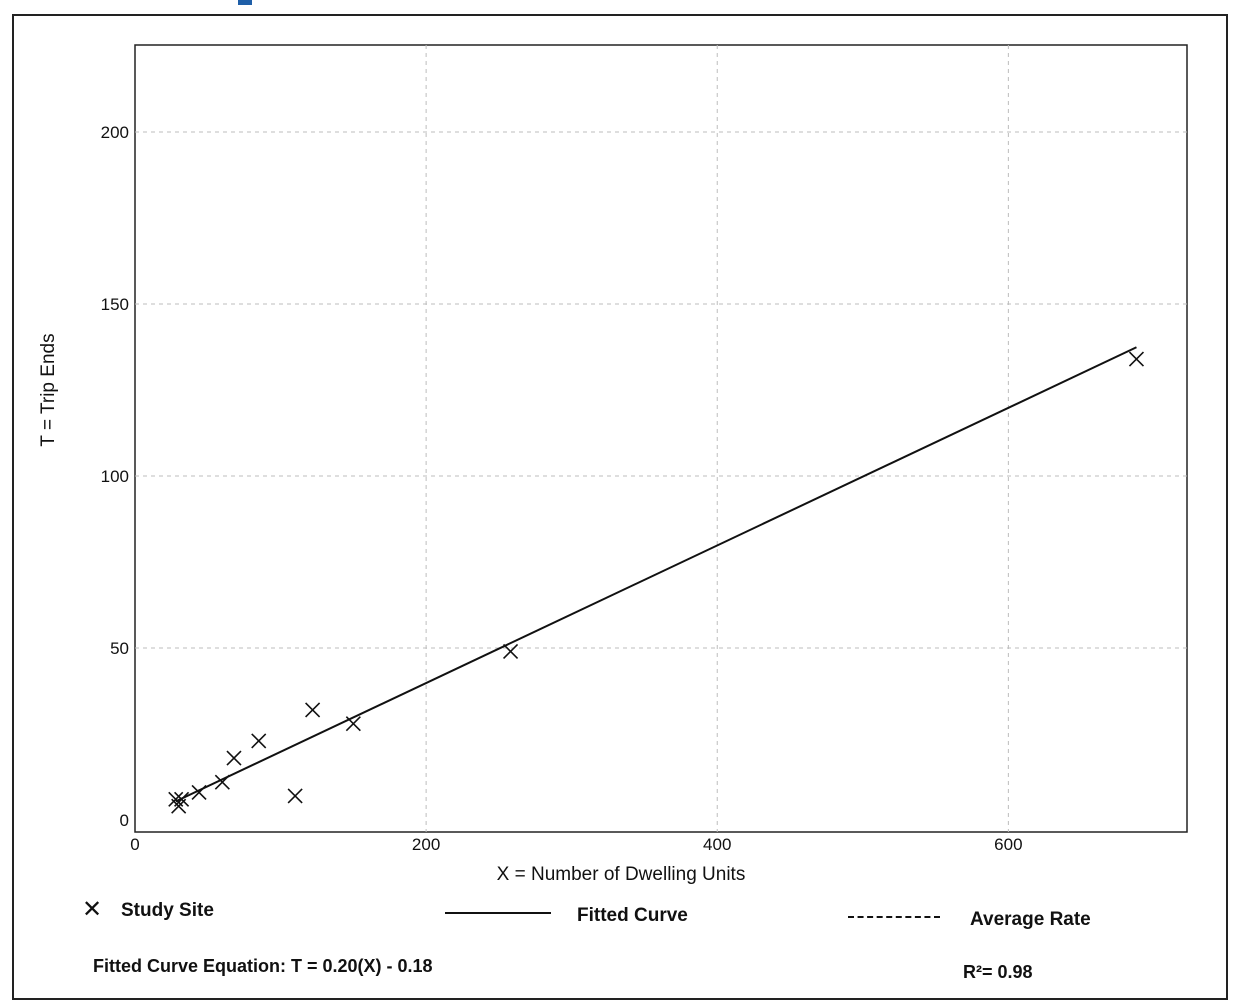 This screenshot has height=1008, width=1234. I want to click on y-tick-label: 200, so click(115, 132).